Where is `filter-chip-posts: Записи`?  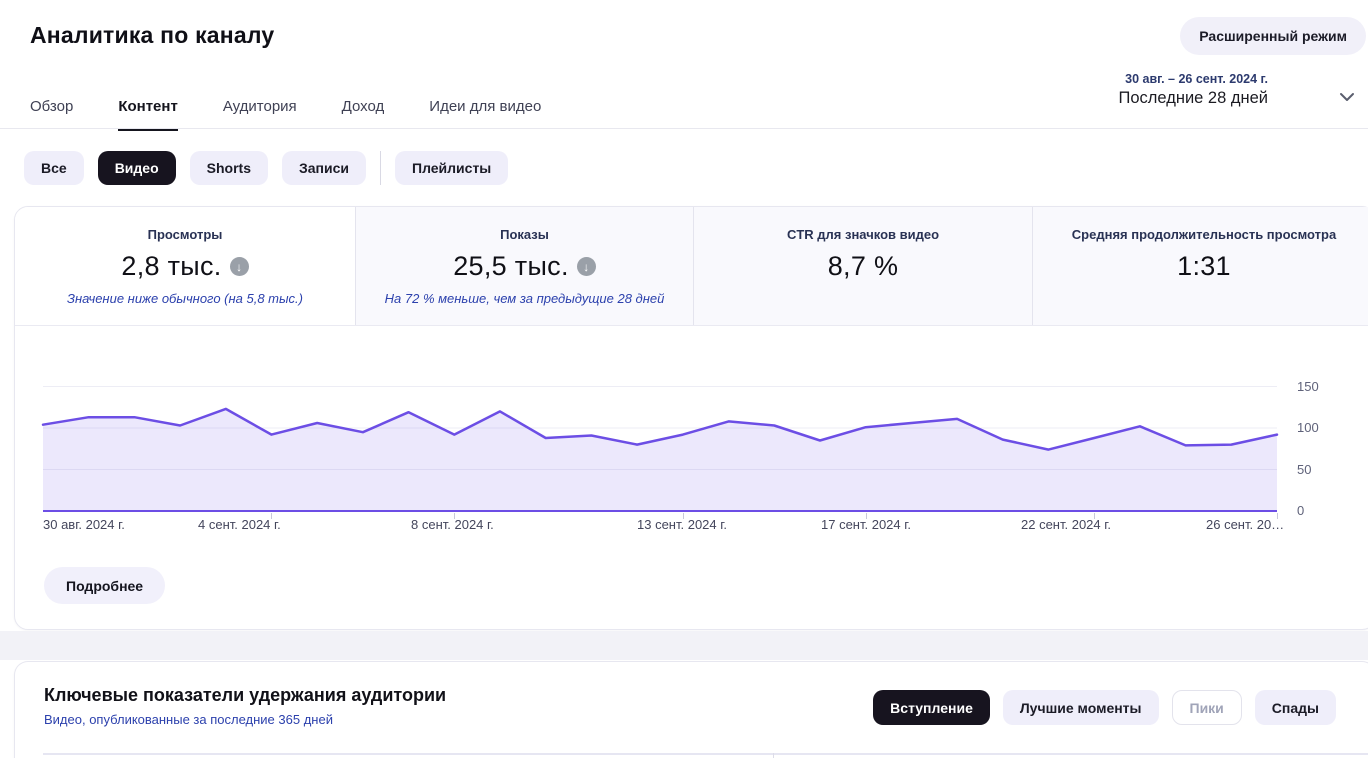 filter-chip-posts: Записи is located at coordinates (323, 168).